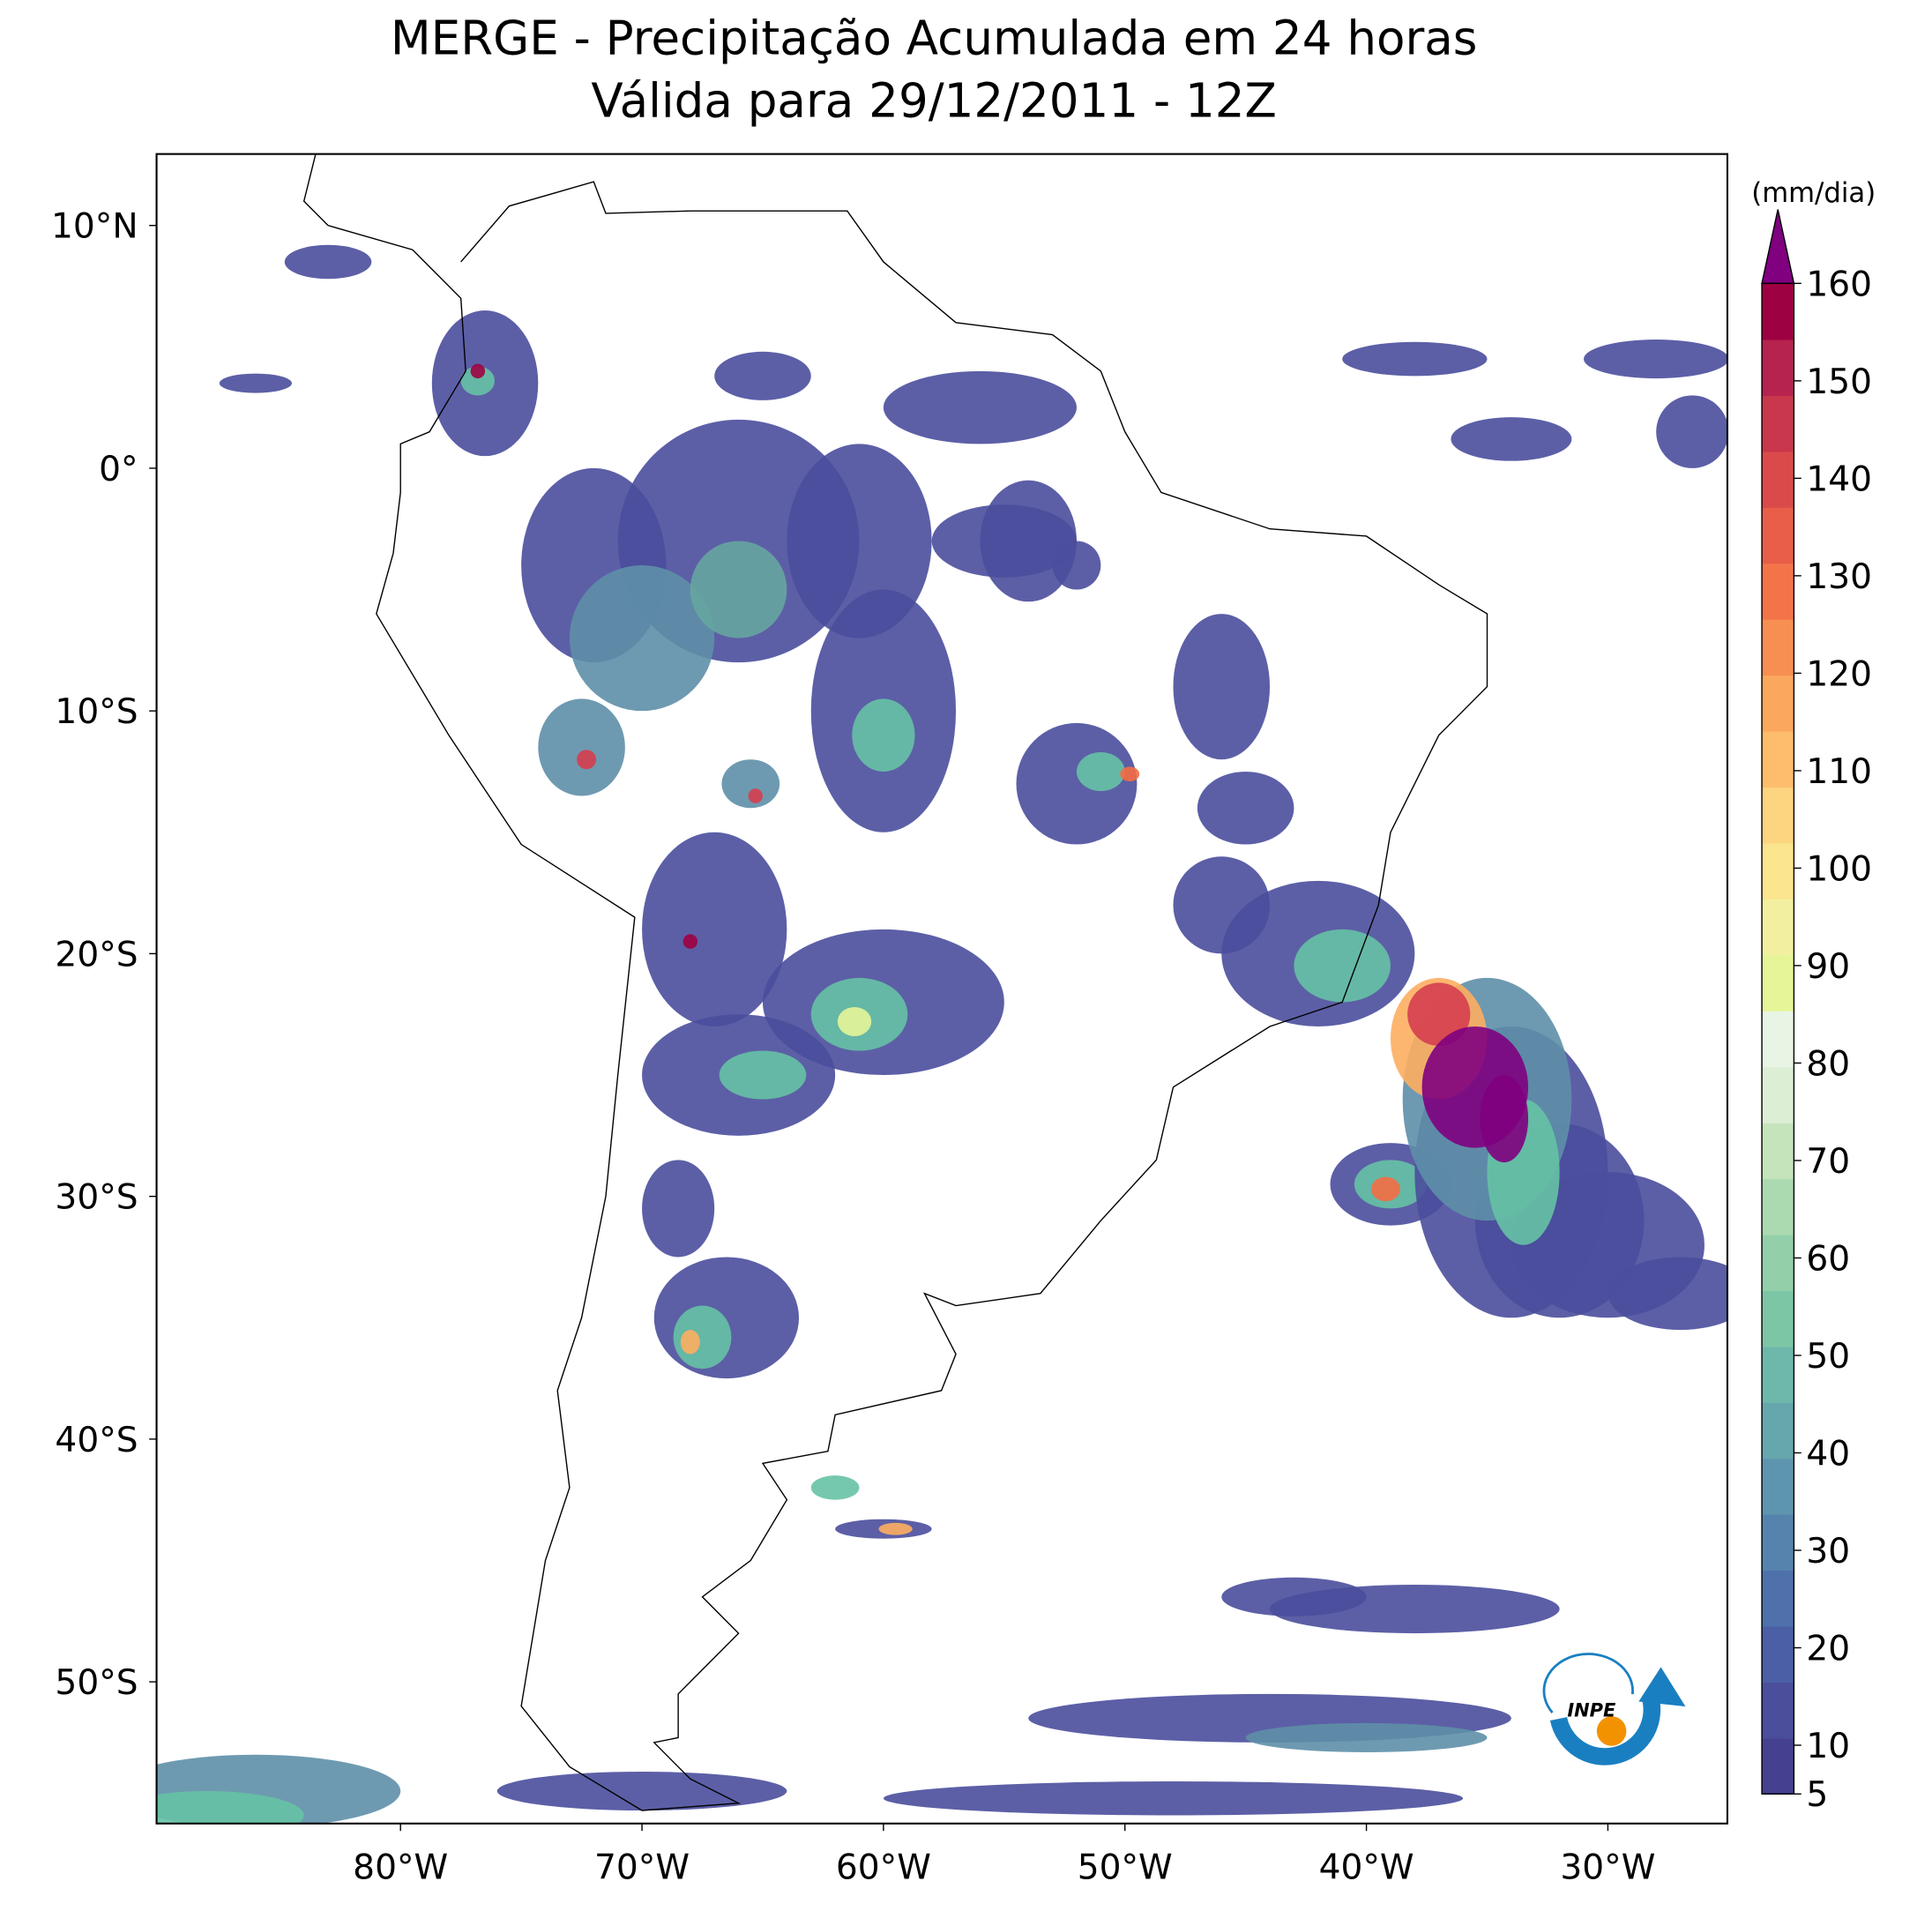  Describe the element at coordinates (1588, 1683) in the screenshot. I see `logo-orbit` at that location.